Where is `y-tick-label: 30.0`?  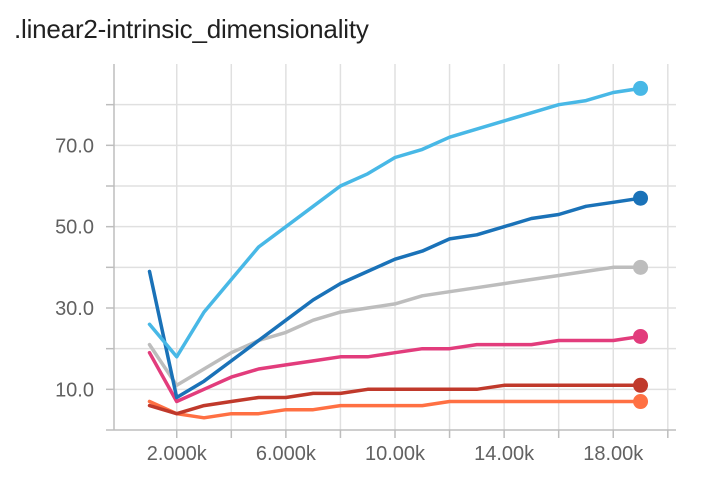 y-tick-label: 30.0 is located at coordinates (74, 309).